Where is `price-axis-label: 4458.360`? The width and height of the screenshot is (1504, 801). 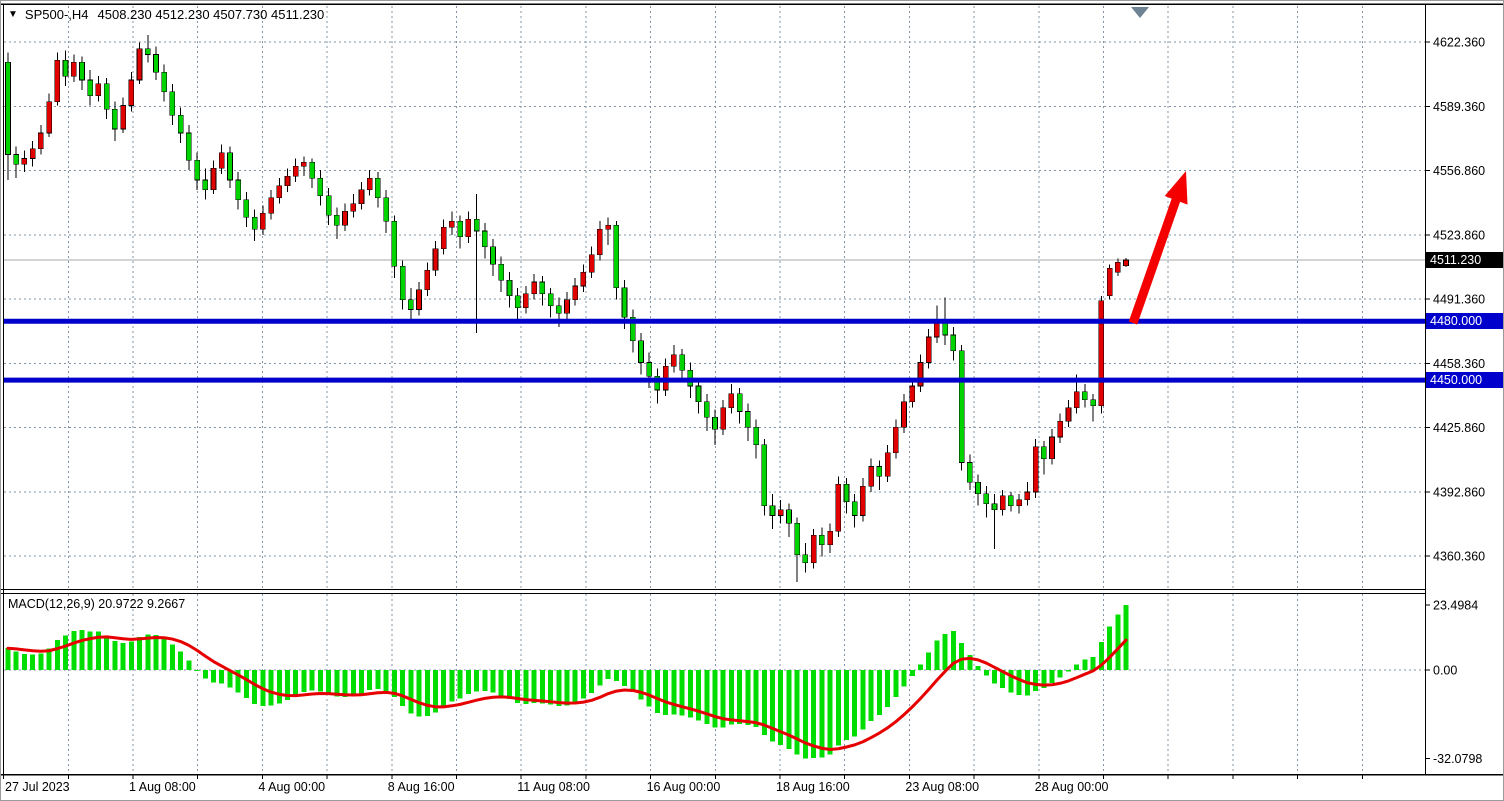
price-axis-label: 4458.360 is located at coordinates (1459, 364).